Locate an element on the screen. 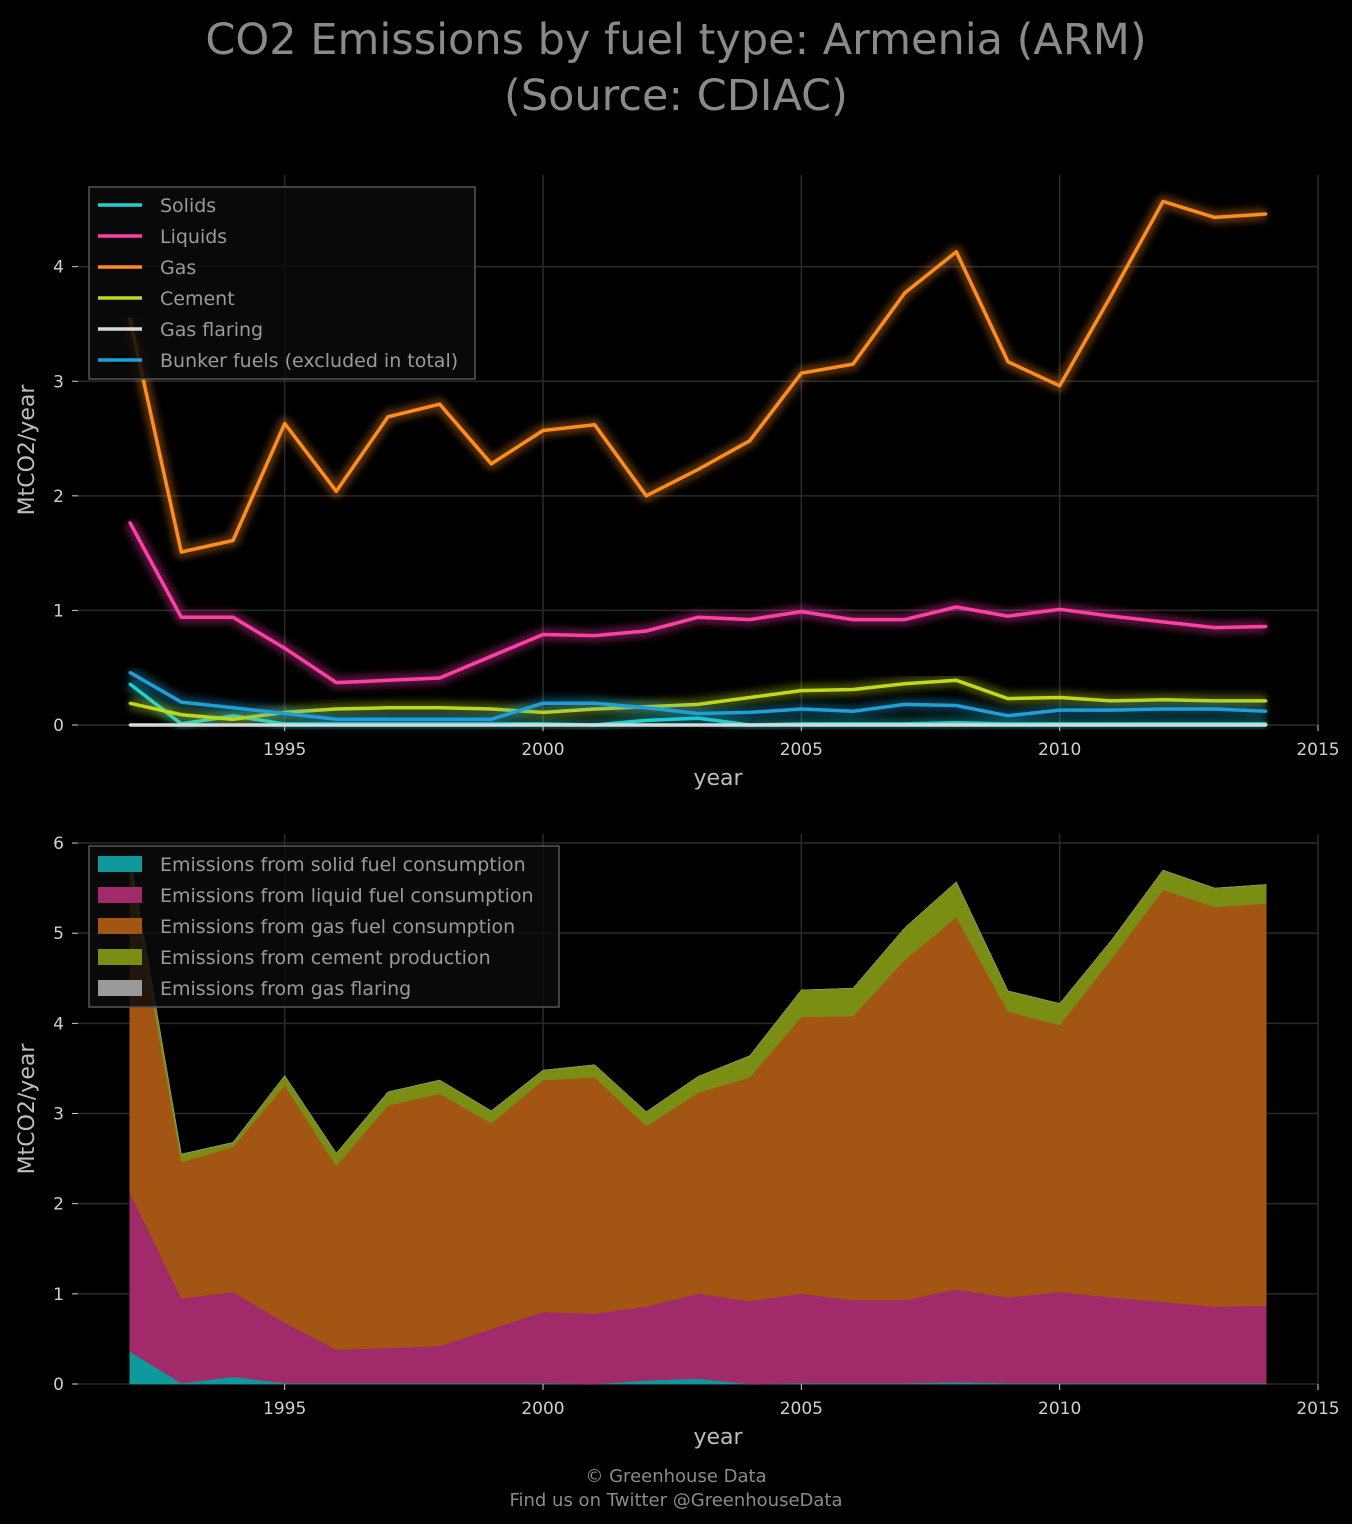 Image resolution: width=1352 pixels, height=1524 pixels. legend-label: Bunker fuels (excluded in total) is located at coordinates (309, 361).